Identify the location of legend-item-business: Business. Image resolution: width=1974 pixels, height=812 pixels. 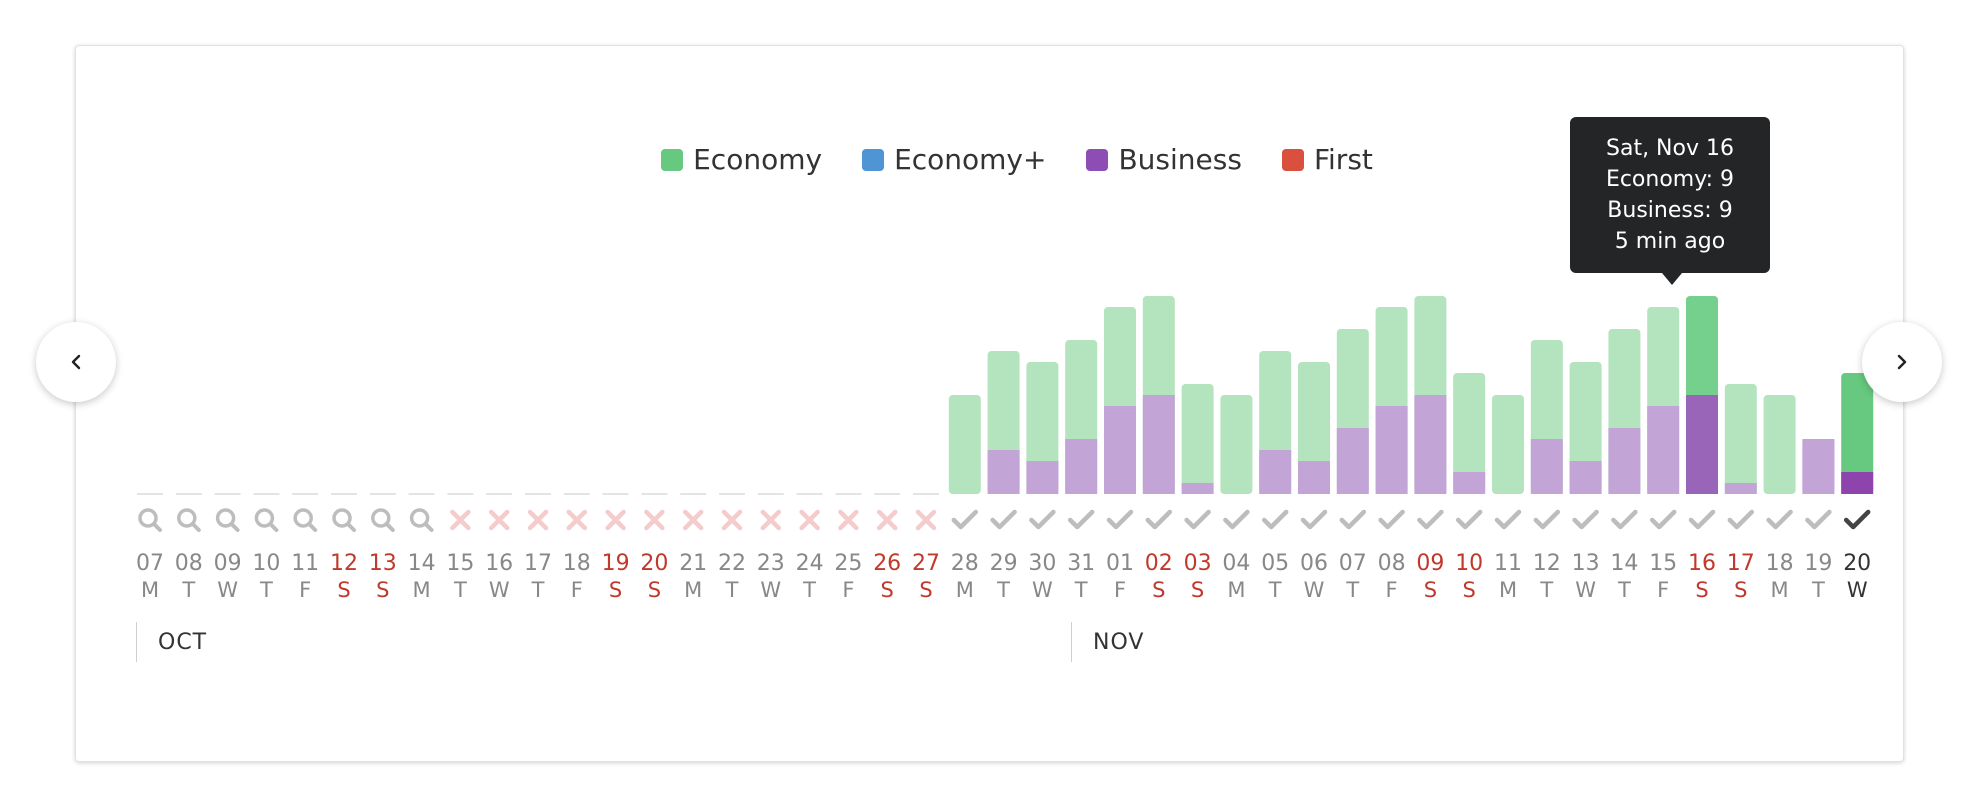
(1164, 159).